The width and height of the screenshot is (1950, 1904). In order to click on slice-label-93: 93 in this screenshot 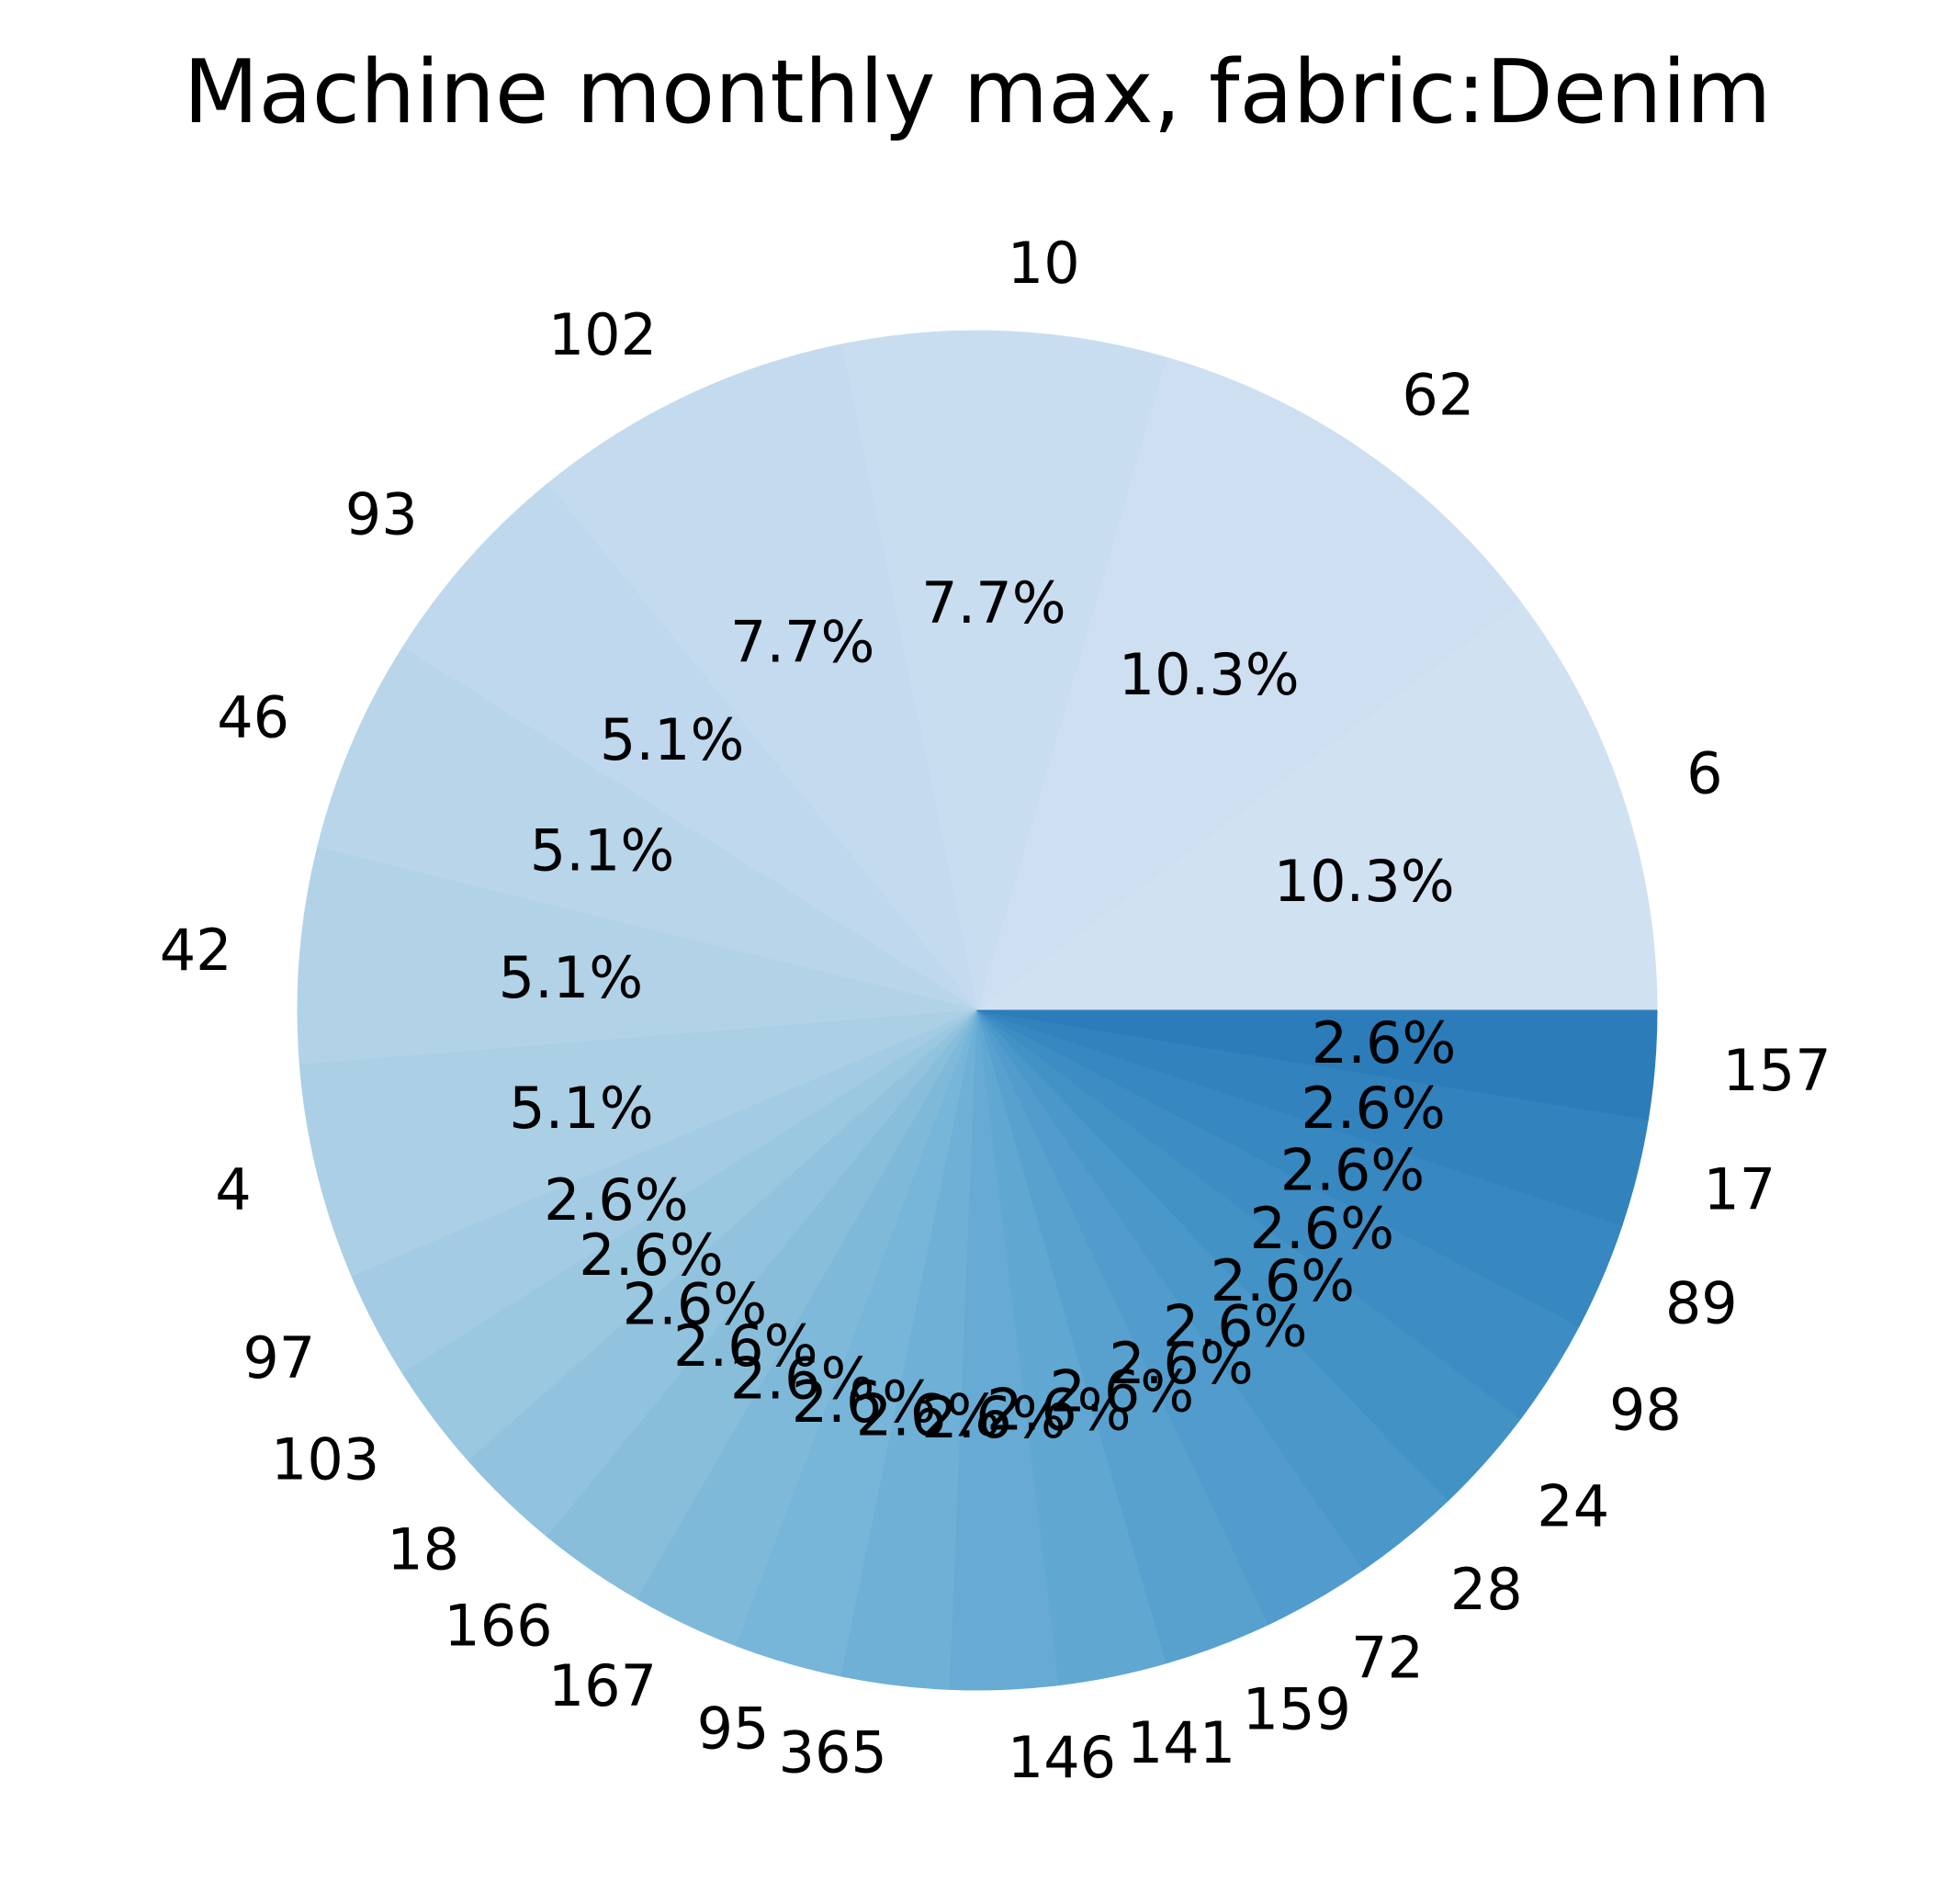, I will do `click(381, 514)`.